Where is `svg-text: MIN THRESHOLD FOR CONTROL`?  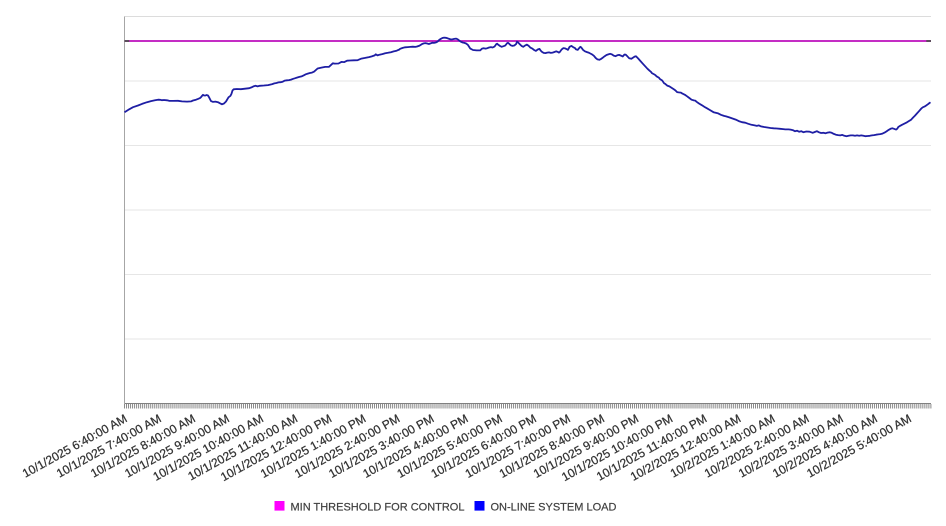 svg-text: MIN THRESHOLD FOR CONTROL is located at coordinates (378, 507).